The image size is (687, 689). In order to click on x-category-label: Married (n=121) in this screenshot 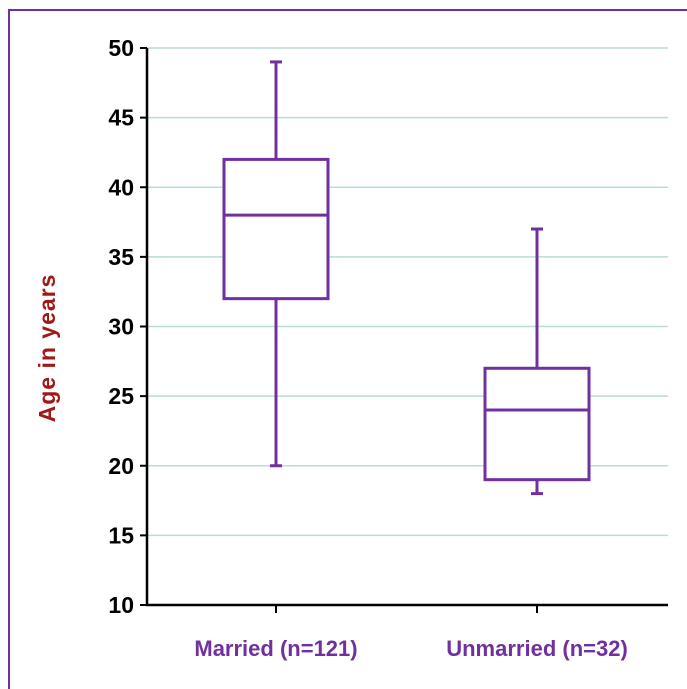, I will do `click(275, 648)`.